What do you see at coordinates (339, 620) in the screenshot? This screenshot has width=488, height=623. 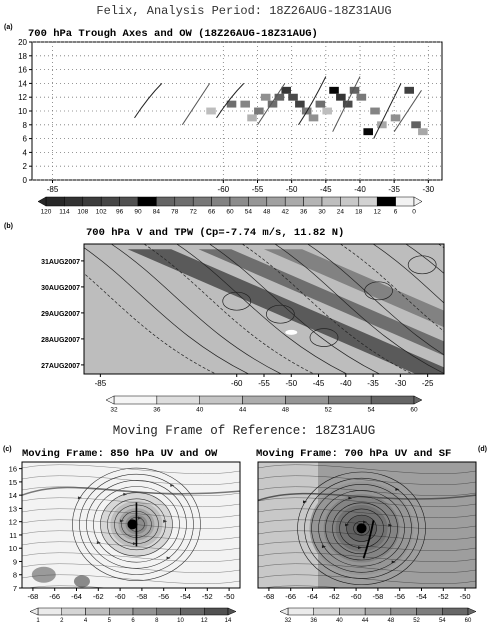 I see `colorbar-label: 40` at bounding box center [339, 620].